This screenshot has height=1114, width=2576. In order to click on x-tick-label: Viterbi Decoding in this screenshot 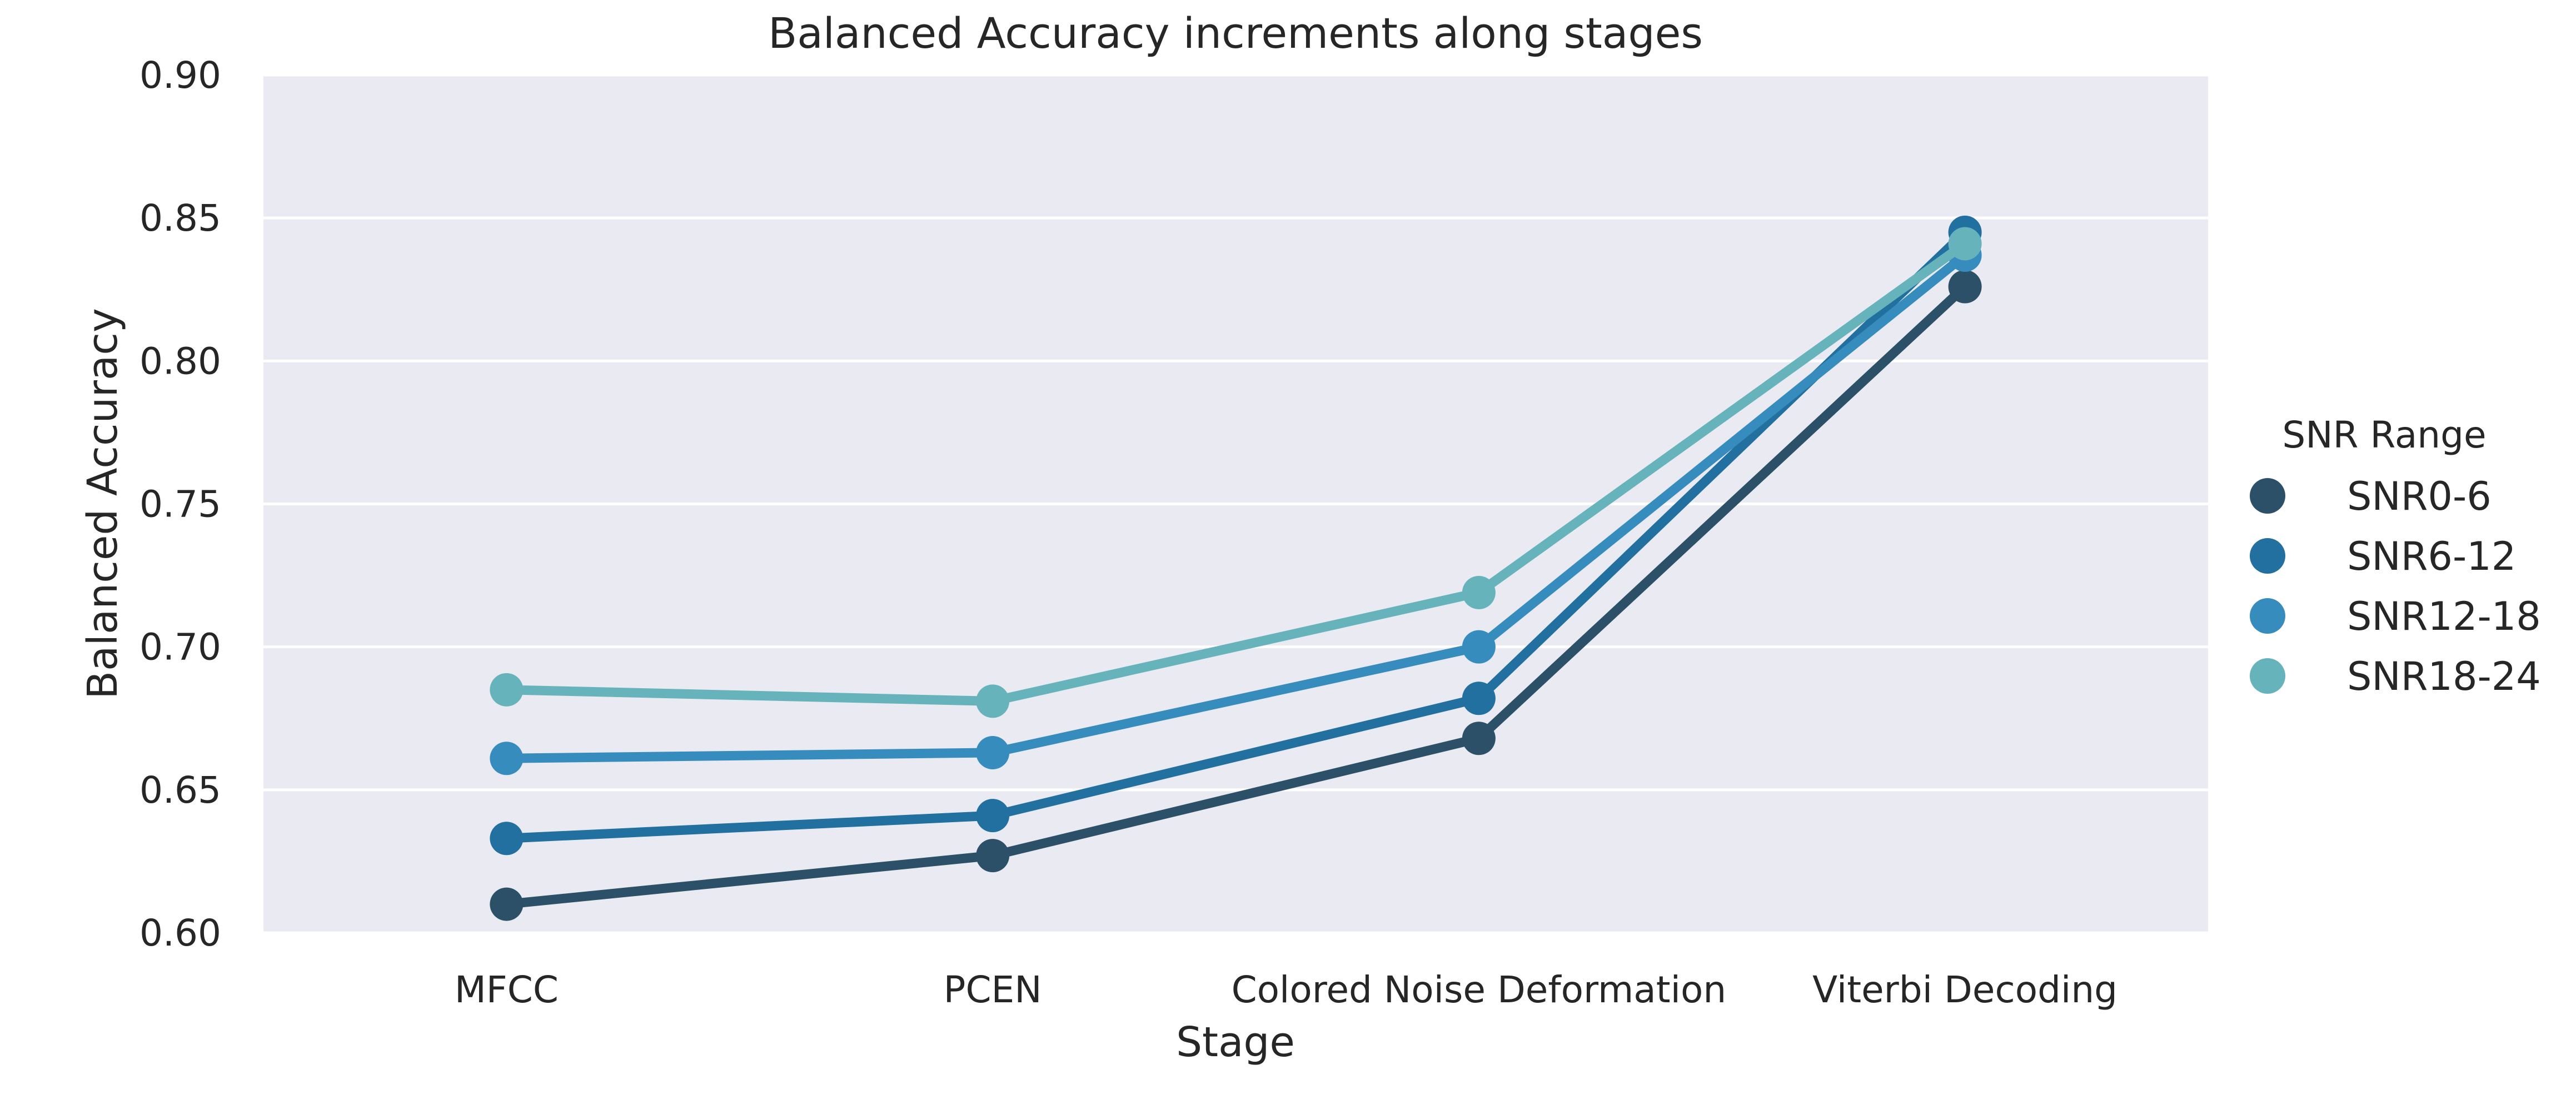, I will do `click(1964, 989)`.